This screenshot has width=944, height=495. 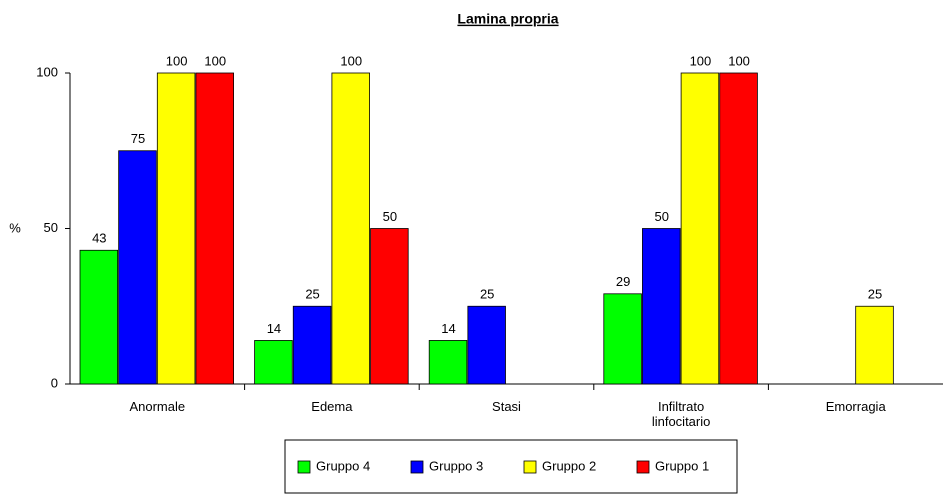 I want to click on x-label-box: Edema, so click(x=332, y=406).